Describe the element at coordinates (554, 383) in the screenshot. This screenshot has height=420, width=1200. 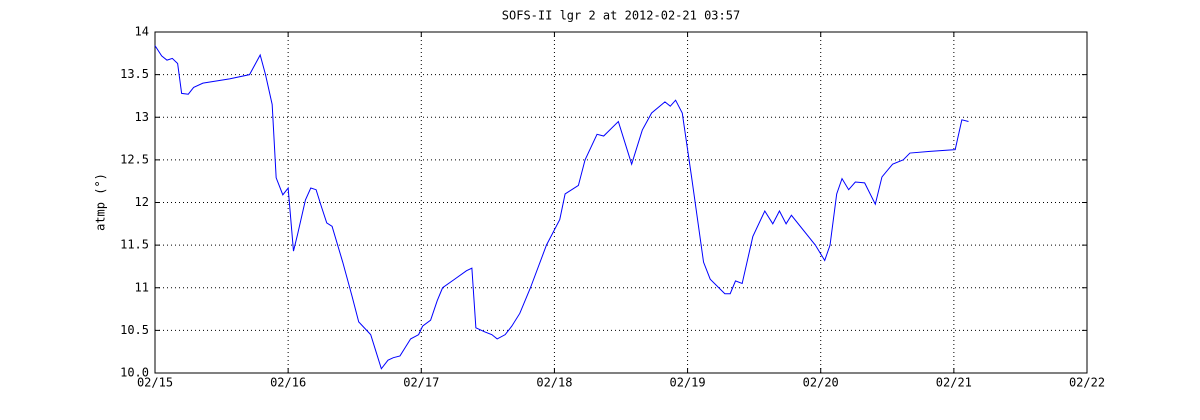
I see `x-tick-label: 02/18` at that location.